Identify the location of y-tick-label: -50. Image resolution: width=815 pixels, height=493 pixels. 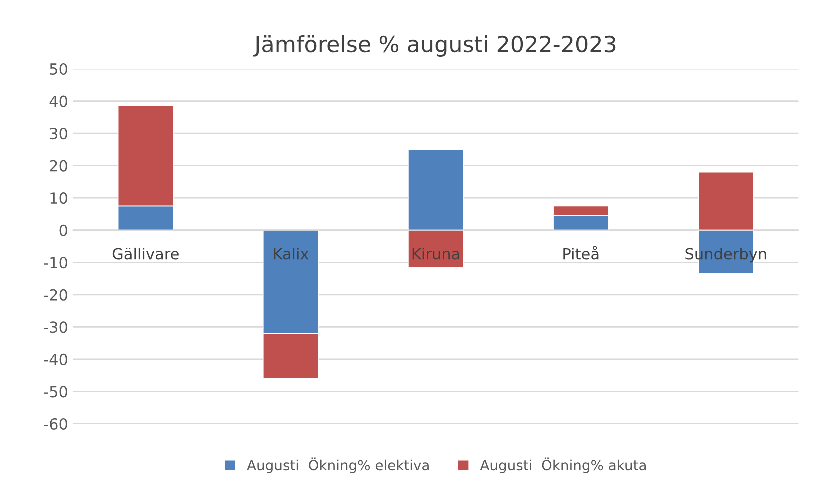
(56, 392).